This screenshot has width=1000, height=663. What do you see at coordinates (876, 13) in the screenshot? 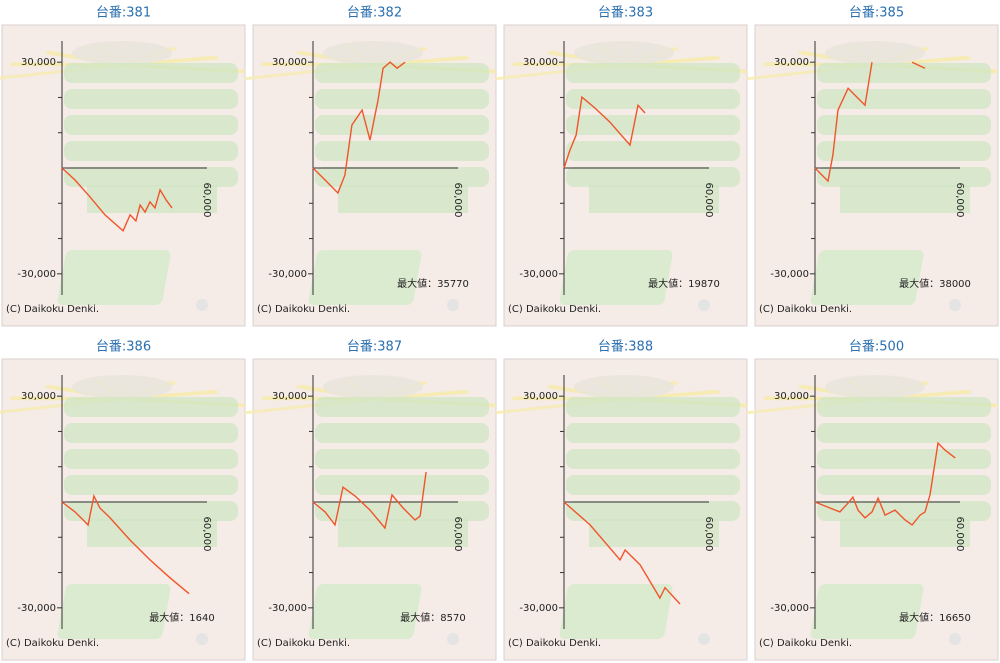
I see `chart-title: 台番:385` at bounding box center [876, 13].